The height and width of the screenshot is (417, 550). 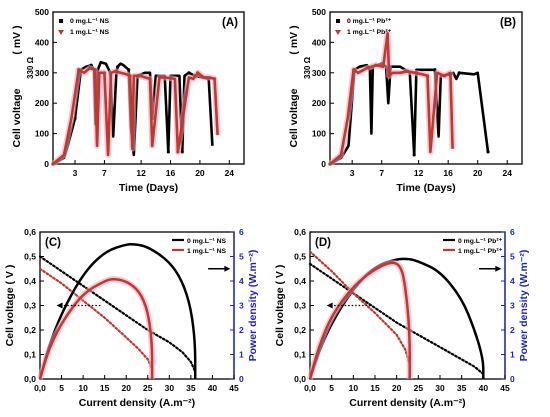 I want to click on x-tick-label: 0,0, so click(x=40, y=388).